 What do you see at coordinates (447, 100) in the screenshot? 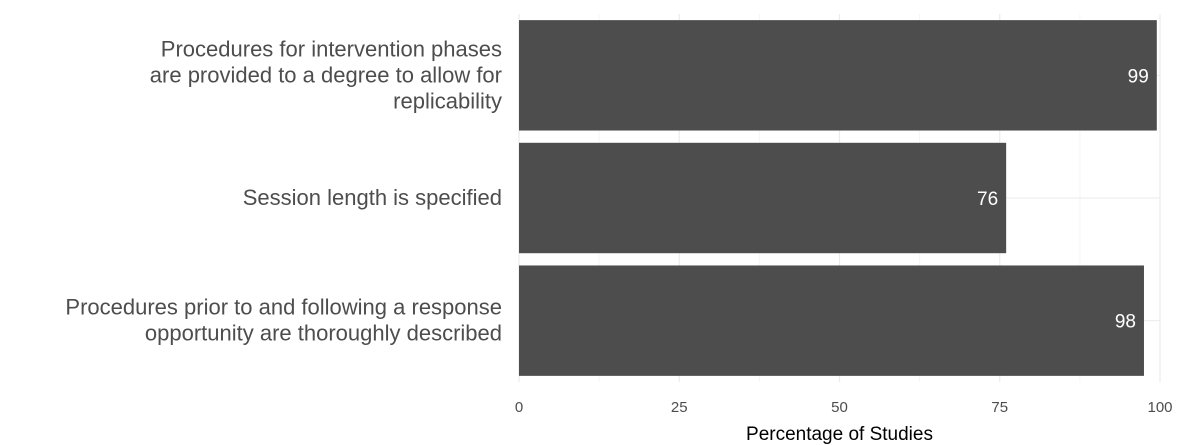
I see `category-label-line: replicability` at bounding box center [447, 100].